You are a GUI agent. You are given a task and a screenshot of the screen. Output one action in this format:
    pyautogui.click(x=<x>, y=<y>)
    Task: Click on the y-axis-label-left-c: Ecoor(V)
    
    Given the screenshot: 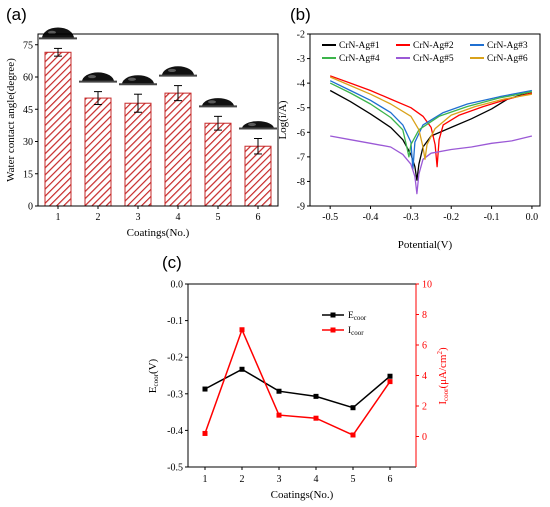 What is the action you would take?
    pyautogui.click(x=153, y=375)
    